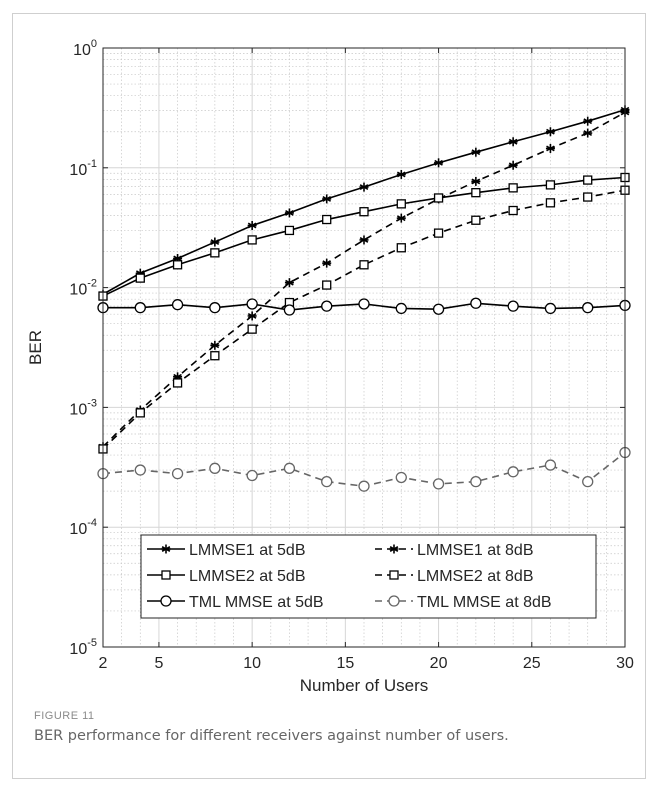 The image size is (659, 792). I want to click on legend-entry: LMMSE2 at 8dB, so click(454, 576).